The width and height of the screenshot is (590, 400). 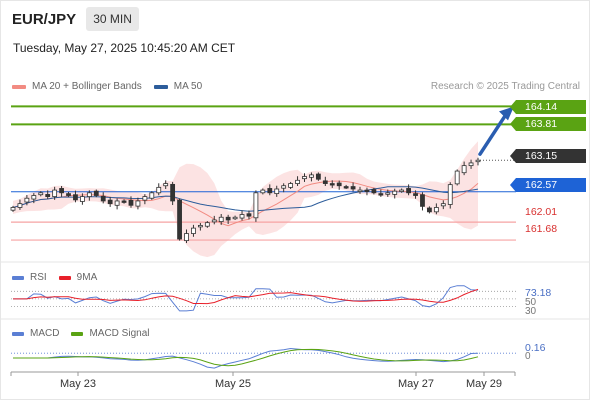 What do you see at coordinates (18, 277) in the screenshot?
I see `rsi-swatch` at bounding box center [18, 277].